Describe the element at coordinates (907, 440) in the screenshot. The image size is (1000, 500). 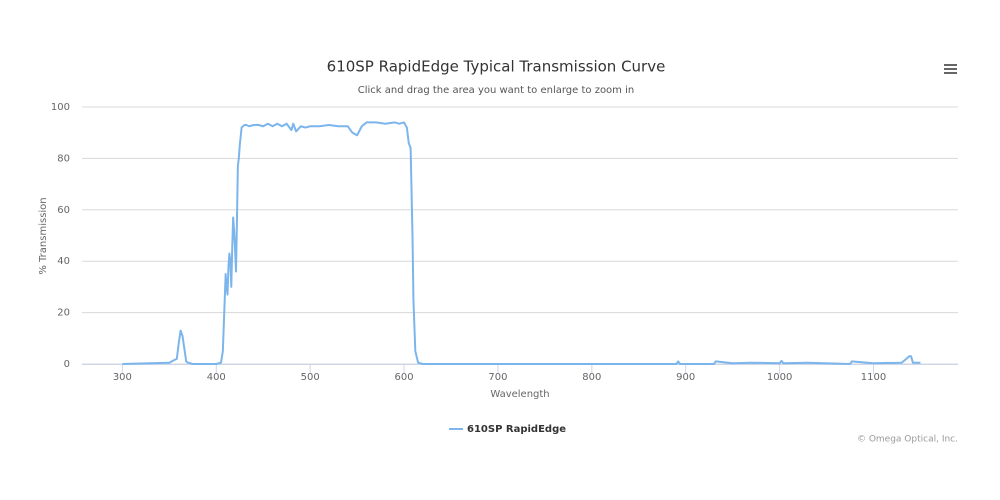
I see `credit: © Omega Optical, Inc.` at that location.